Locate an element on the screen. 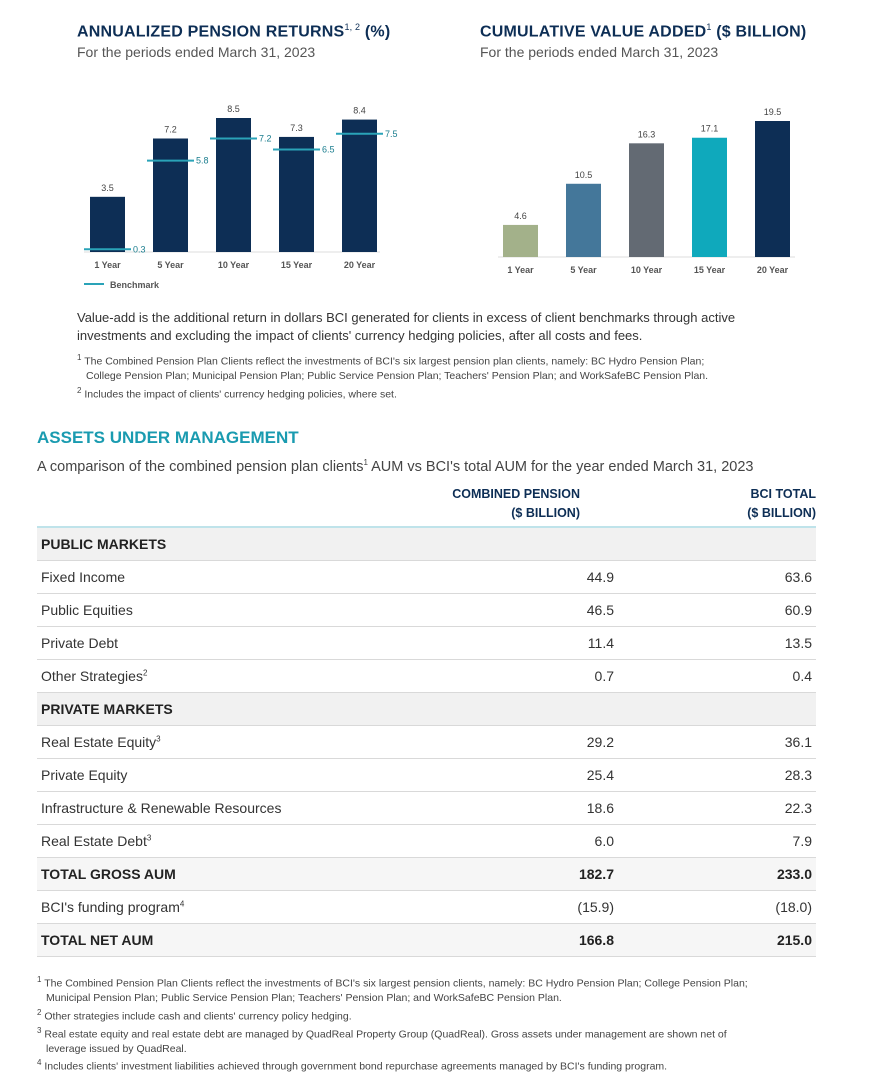 Image resolution: width=887 pixels, height=1080 pixels. bar-value-label: 3.5 is located at coordinates (107, 188).